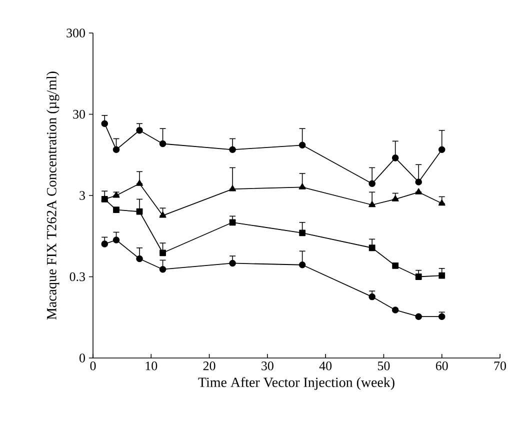  I want to click on y-tick-label: 300, so click(76, 33).